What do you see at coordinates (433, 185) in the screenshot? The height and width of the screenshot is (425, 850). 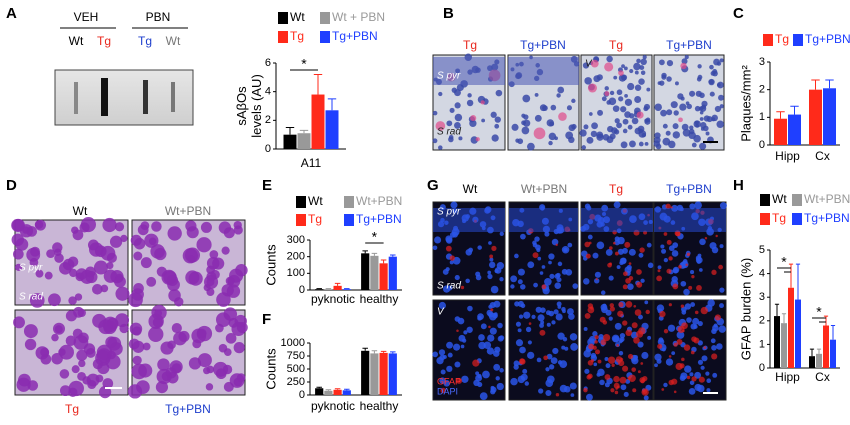 I see `panel-label: G` at bounding box center [433, 185].